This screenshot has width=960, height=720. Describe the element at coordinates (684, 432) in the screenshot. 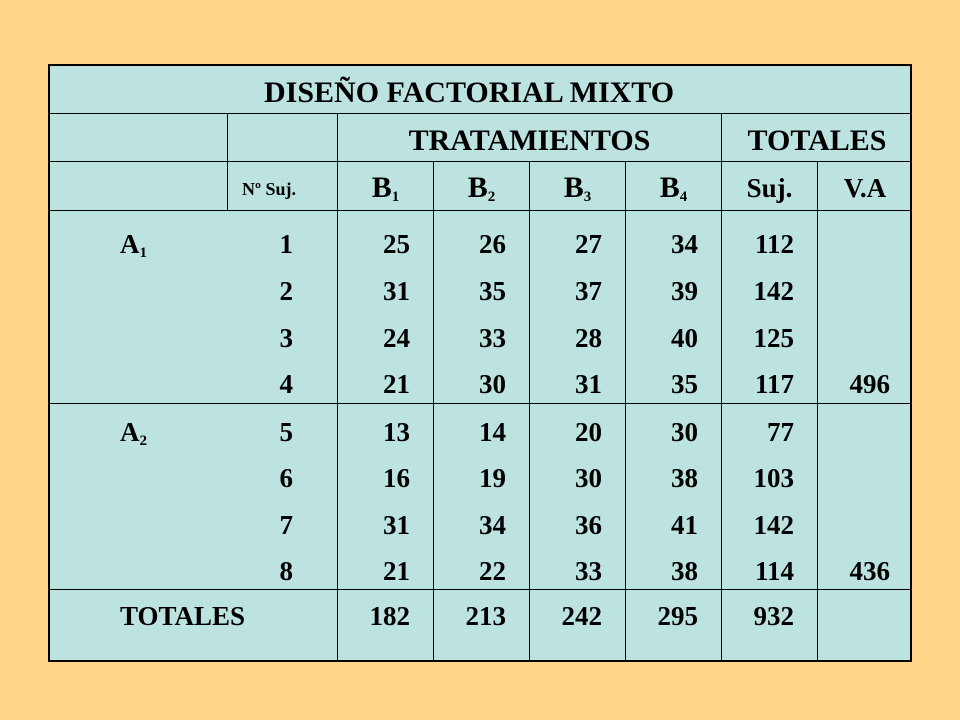

I see `cell-b4: 30` at that location.